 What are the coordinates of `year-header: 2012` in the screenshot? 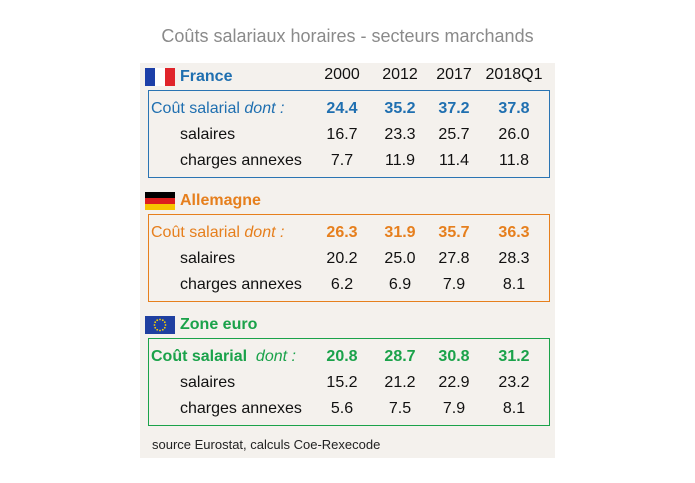 It's located at (400, 74).